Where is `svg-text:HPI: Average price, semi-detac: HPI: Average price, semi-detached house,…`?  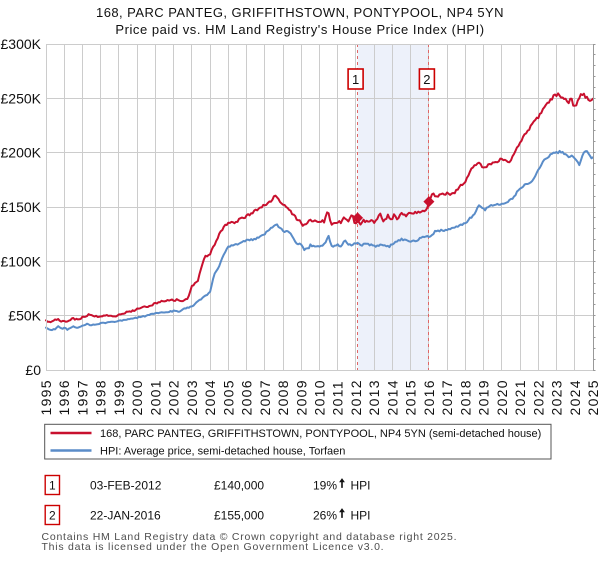
svg-text:HPI: Average price, semi-detac: HPI: Average price, semi-detached house,… is located at coordinates (222, 452).